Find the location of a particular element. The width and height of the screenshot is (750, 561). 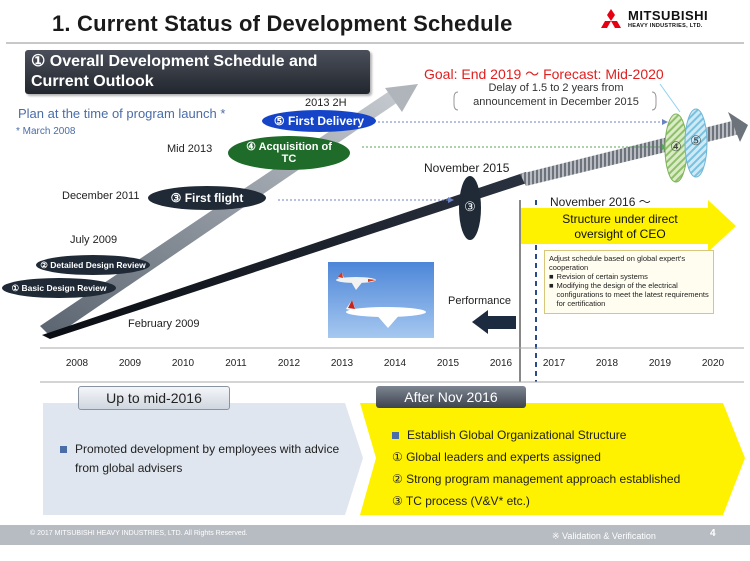

year-label: 2019 is located at coordinates (660, 363).